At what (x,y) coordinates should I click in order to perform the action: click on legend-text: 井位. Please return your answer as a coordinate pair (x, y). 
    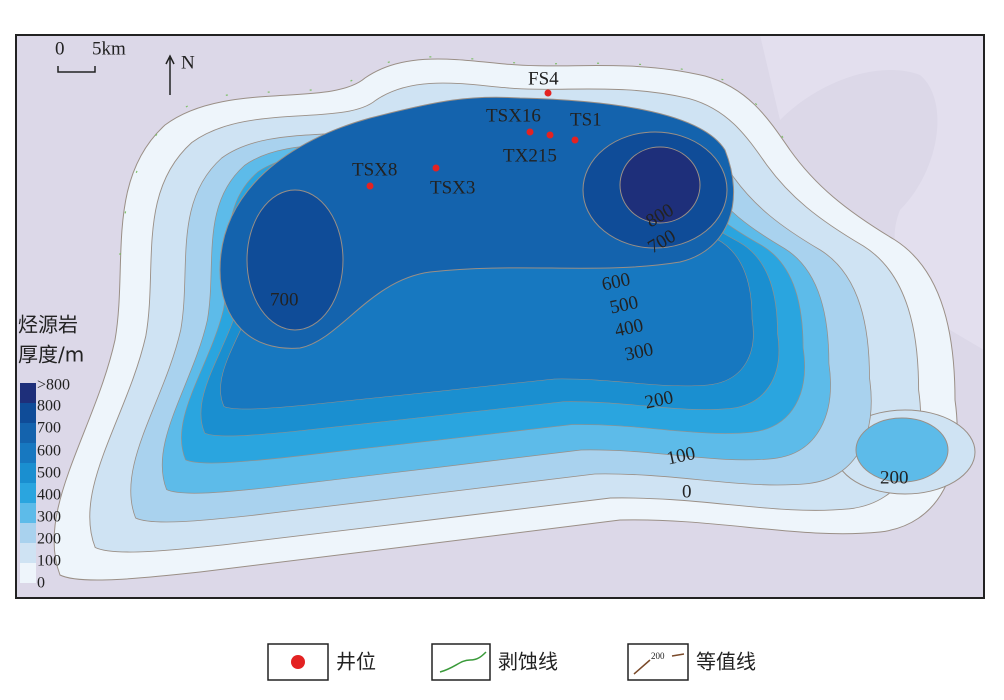
    Looking at the image, I should click on (356, 662).